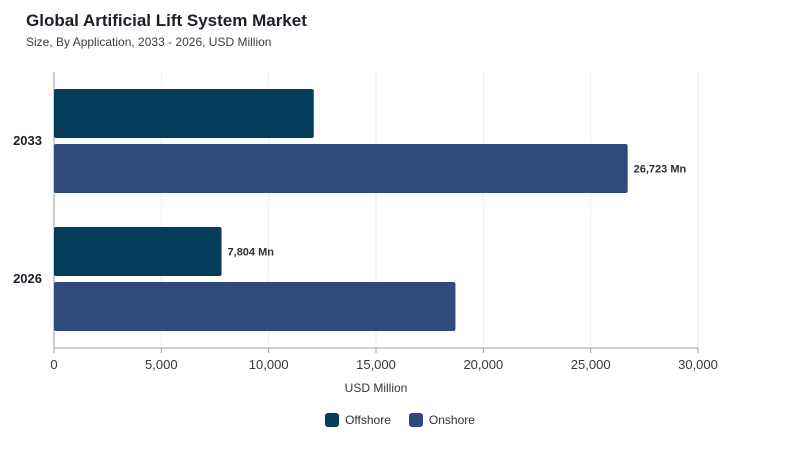 The image size is (800, 450). Describe the element at coordinates (27, 278) in the screenshot. I see `y-category-label: 2026` at that location.